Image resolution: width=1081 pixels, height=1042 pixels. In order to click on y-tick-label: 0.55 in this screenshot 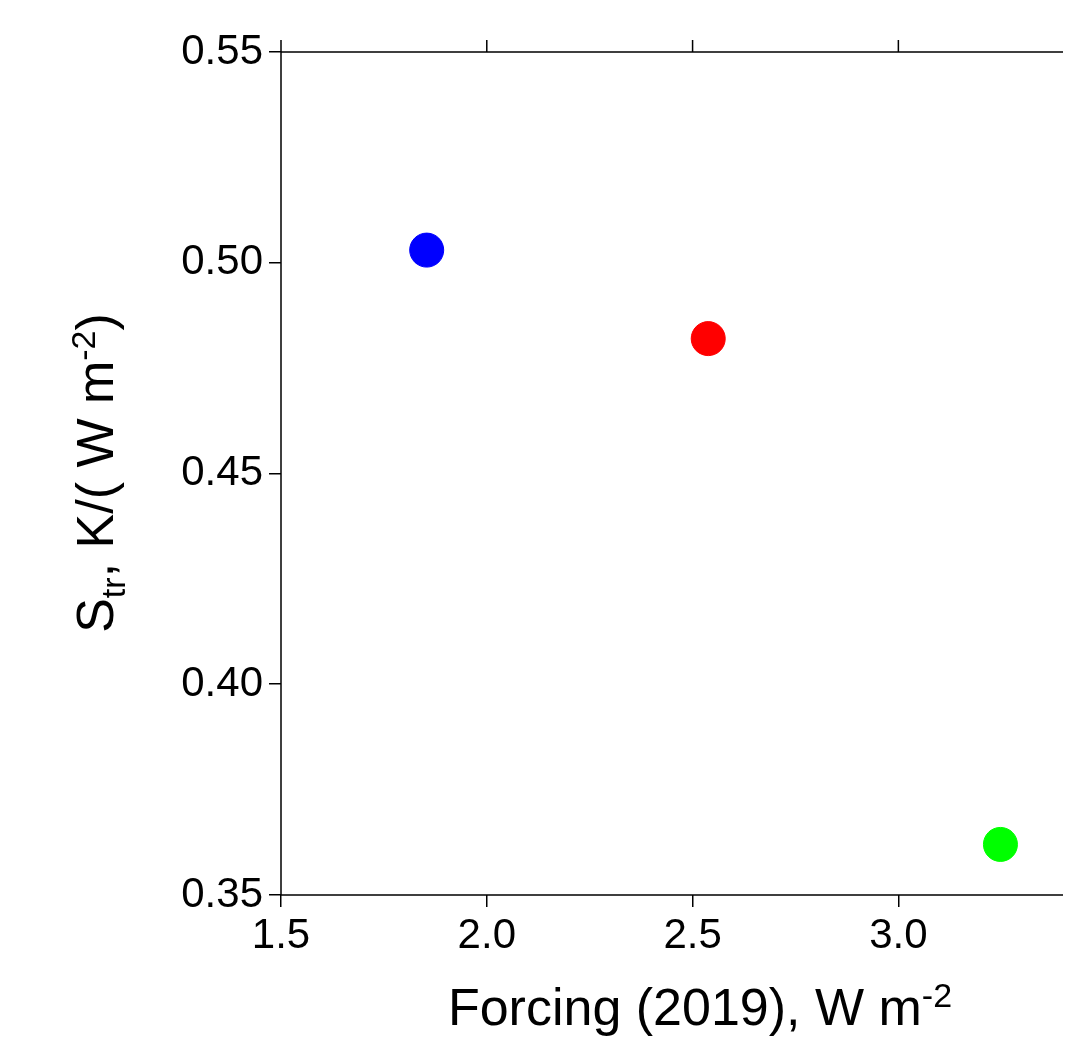, I will do `click(222, 49)`.